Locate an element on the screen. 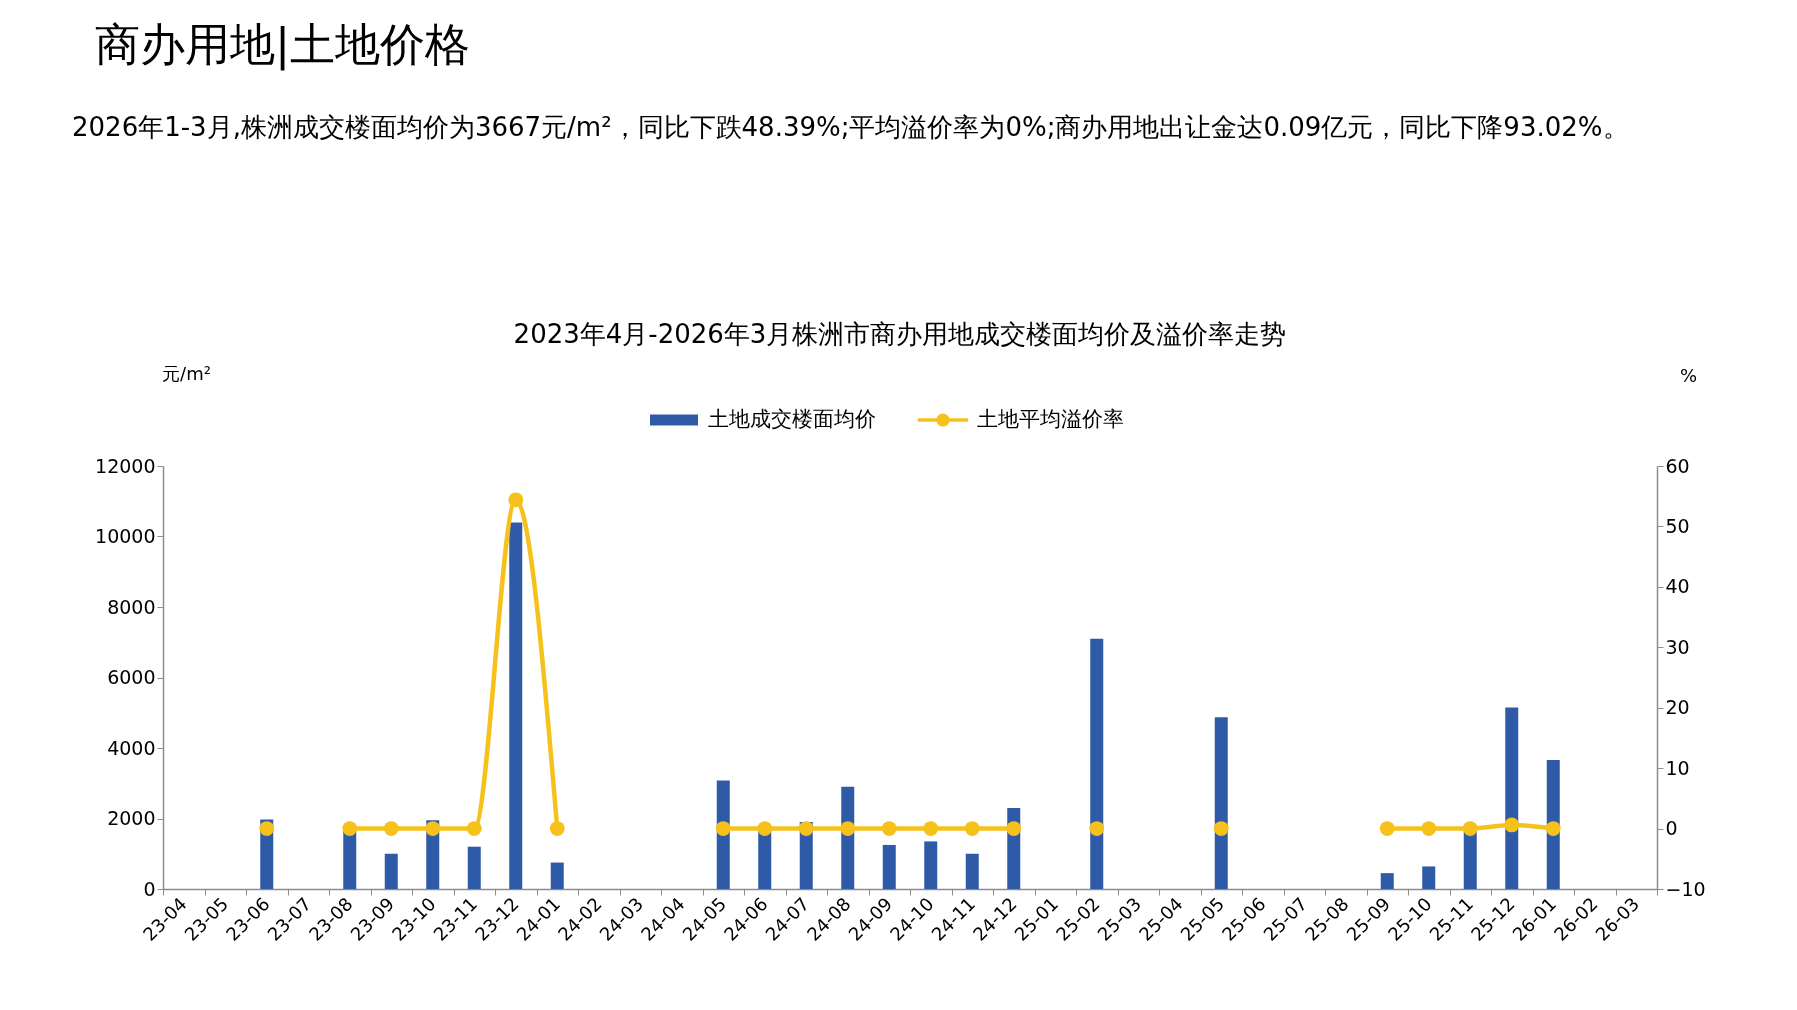 The width and height of the screenshot is (1797, 1010). y2-tick-label: 60 is located at coordinates (1677, 465).